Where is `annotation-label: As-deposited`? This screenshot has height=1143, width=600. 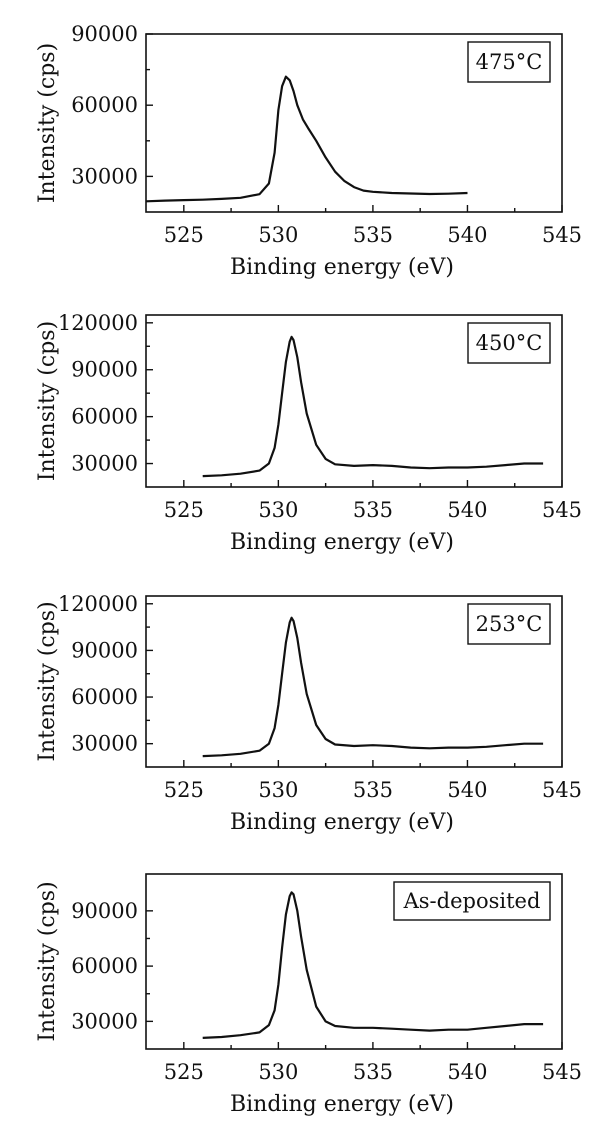 annotation-label: As-deposited is located at coordinates (472, 901).